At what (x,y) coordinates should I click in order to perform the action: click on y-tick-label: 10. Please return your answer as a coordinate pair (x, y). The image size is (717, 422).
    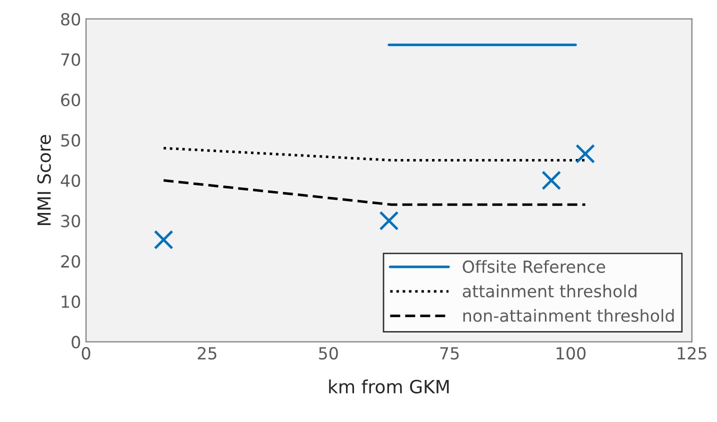
    Looking at the image, I should click on (71, 301).